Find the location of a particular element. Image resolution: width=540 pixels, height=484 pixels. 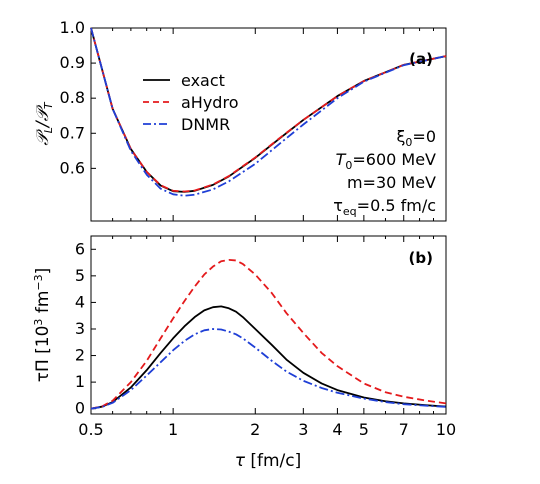

panel-b-series-exact is located at coordinates (268, 357).